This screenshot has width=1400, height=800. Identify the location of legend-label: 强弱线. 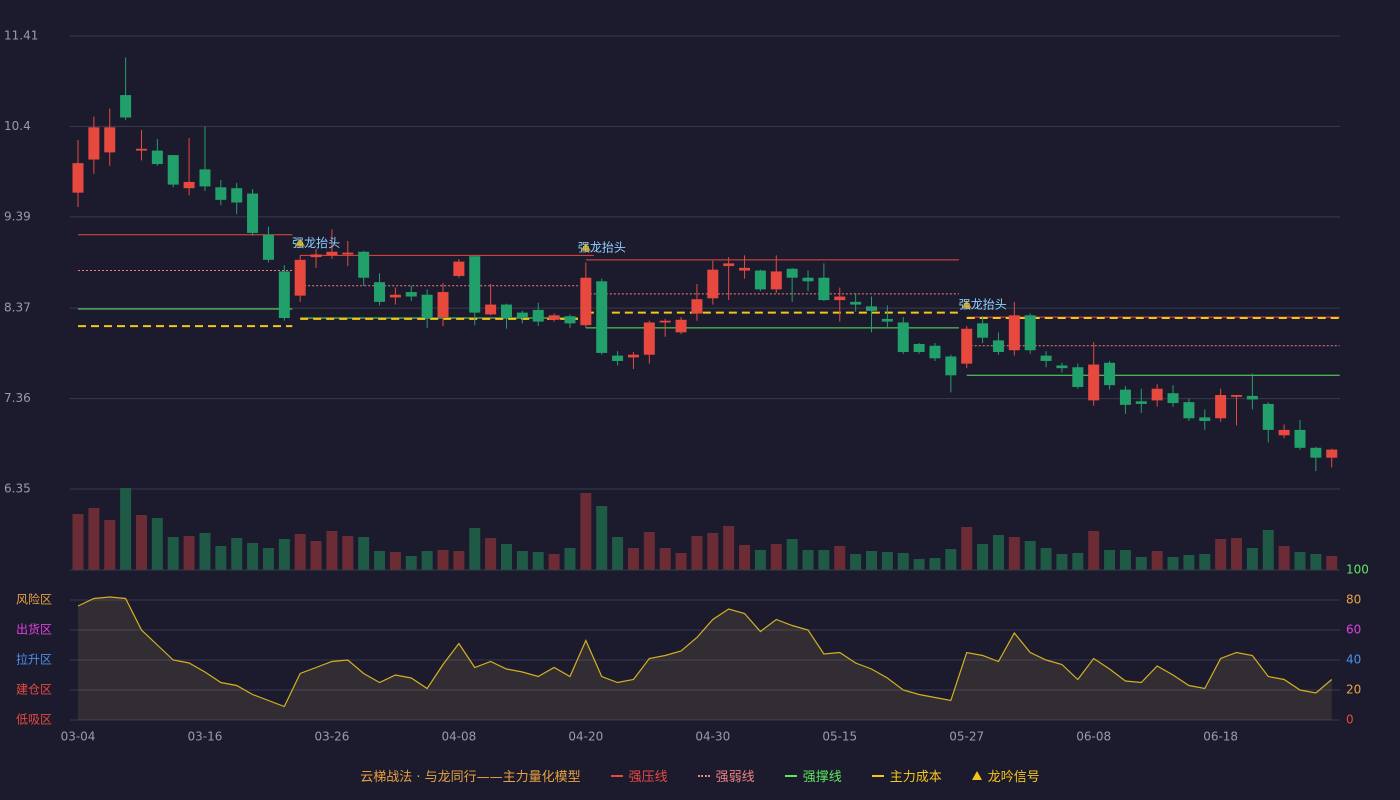
(735, 777).